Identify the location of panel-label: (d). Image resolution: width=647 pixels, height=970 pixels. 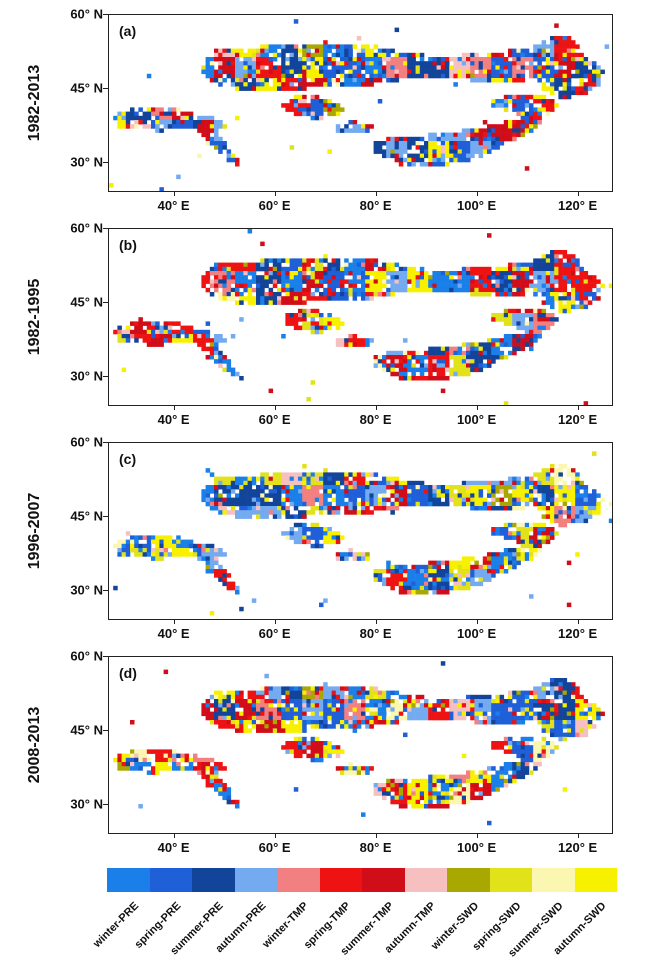
(128, 673).